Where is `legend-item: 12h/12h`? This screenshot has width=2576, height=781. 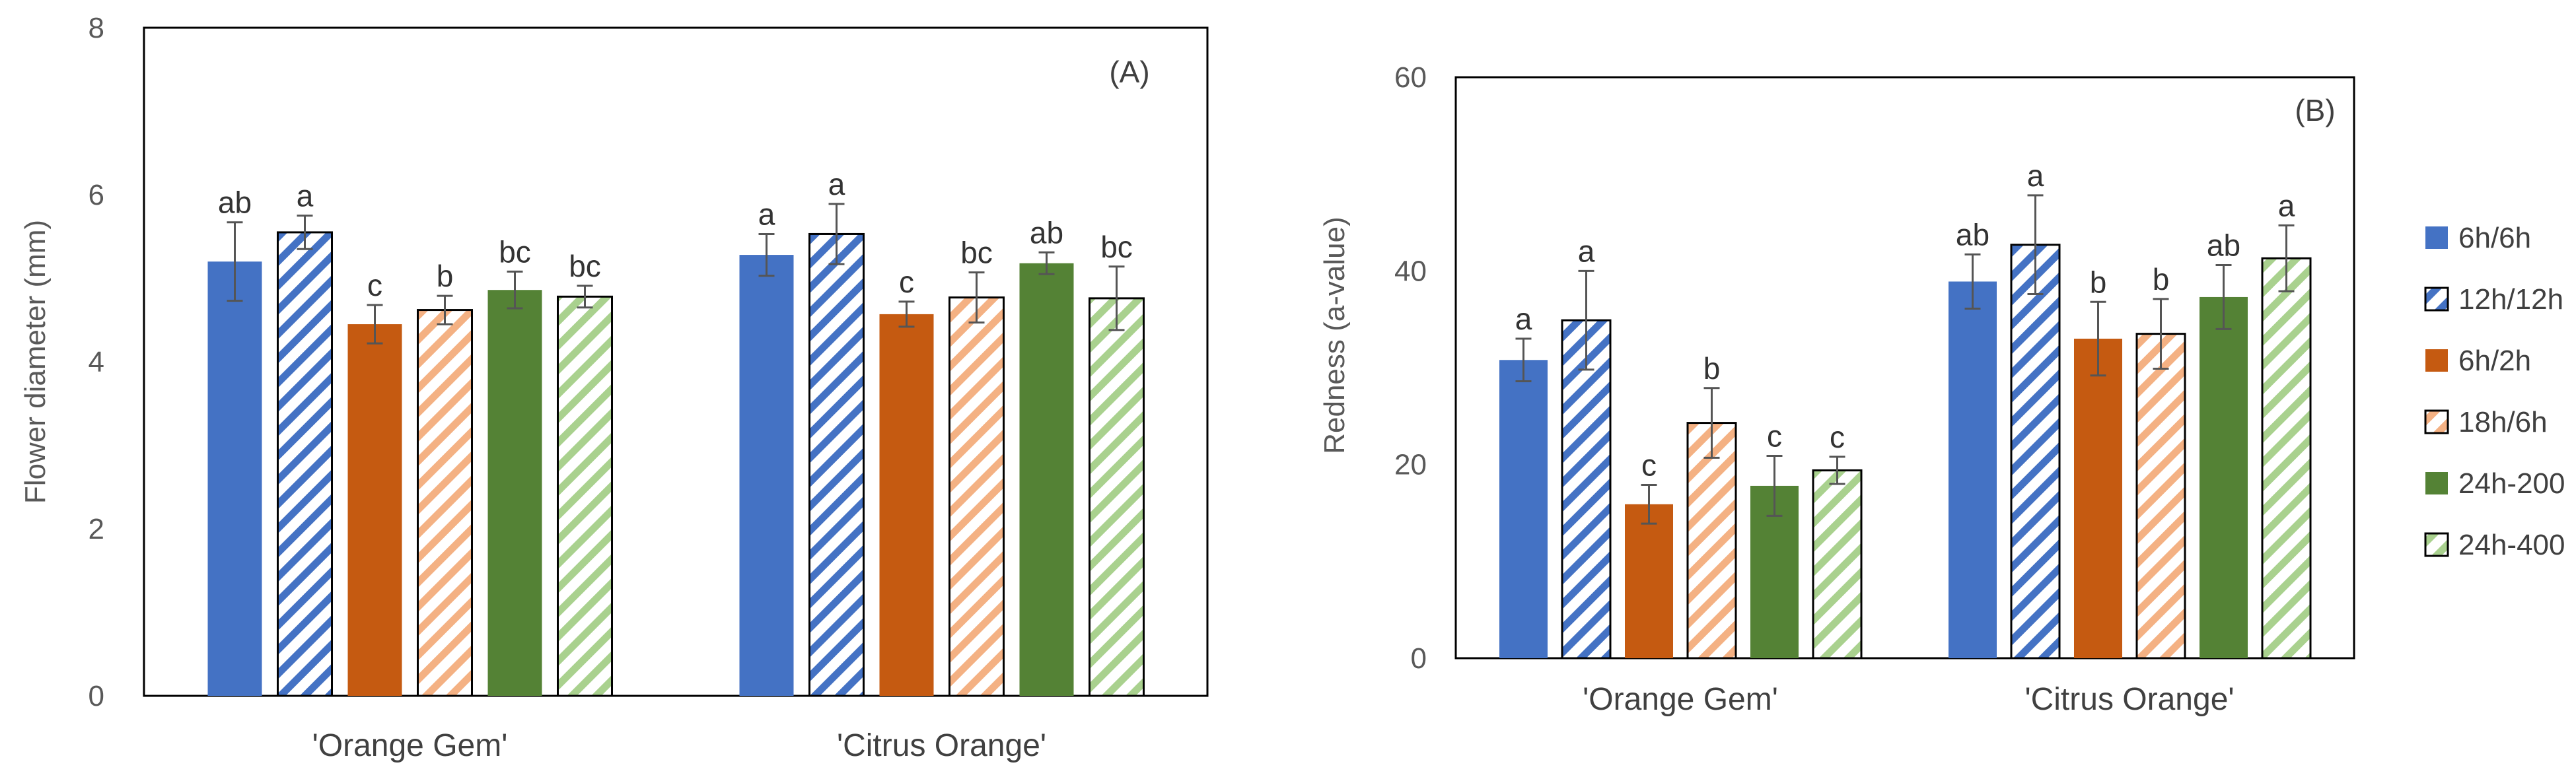
legend-item: 12h/12h is located at coordinates (2494, 299).